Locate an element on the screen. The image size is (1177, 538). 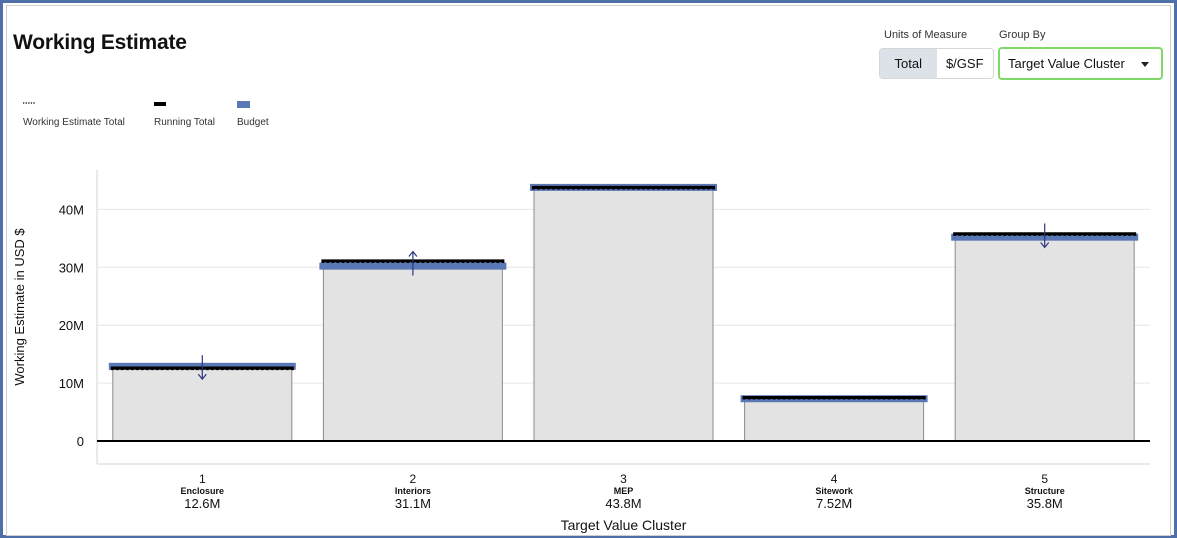
y-tick-label: 0 is located at coordinates (80, 441).